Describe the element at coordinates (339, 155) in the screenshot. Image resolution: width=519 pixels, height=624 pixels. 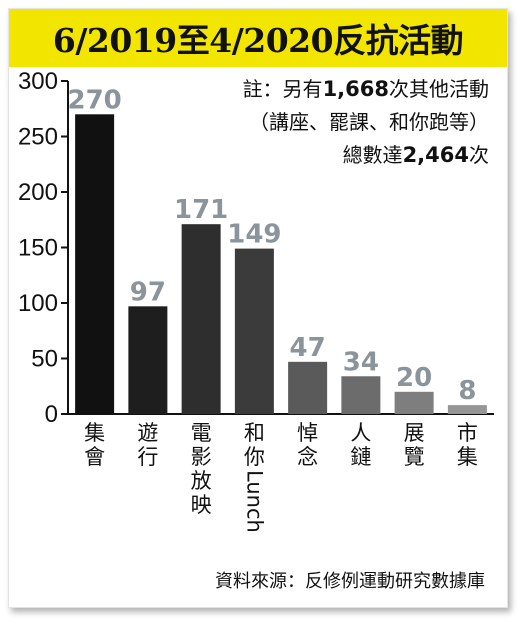
I see `note-line-3: 總數達2,464次` at that location.